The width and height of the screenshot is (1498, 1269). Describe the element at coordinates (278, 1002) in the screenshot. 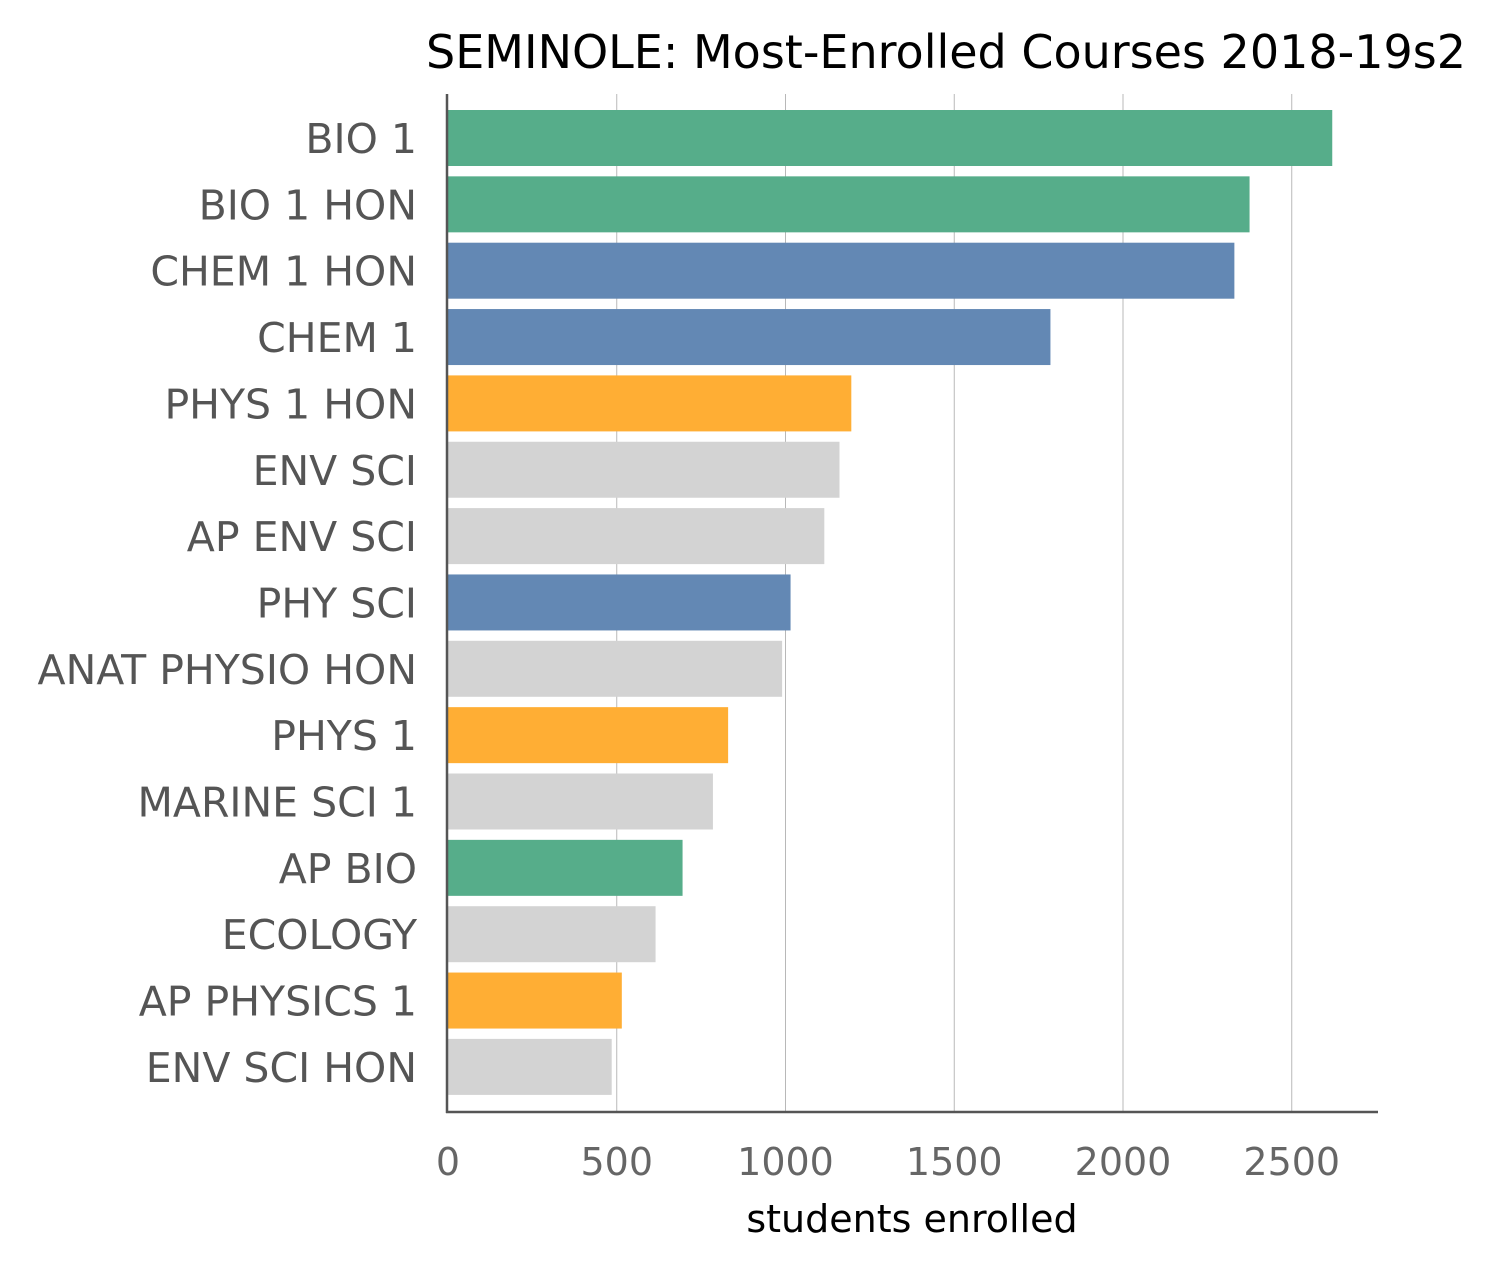

I see `category-label: AP PHYSICS 1` at that location.